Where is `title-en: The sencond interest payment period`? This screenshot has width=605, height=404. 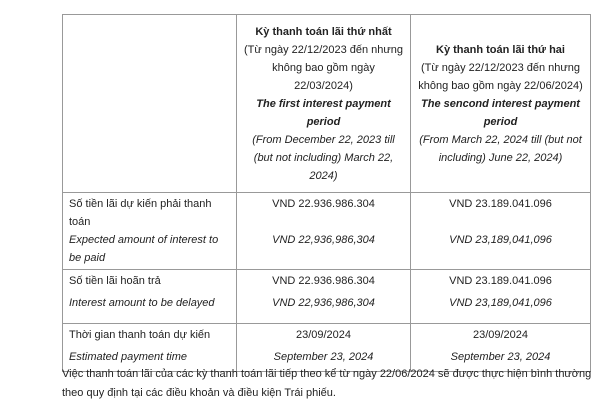
title-en: The sencond interest payment period is located at coordinates (500, 112).